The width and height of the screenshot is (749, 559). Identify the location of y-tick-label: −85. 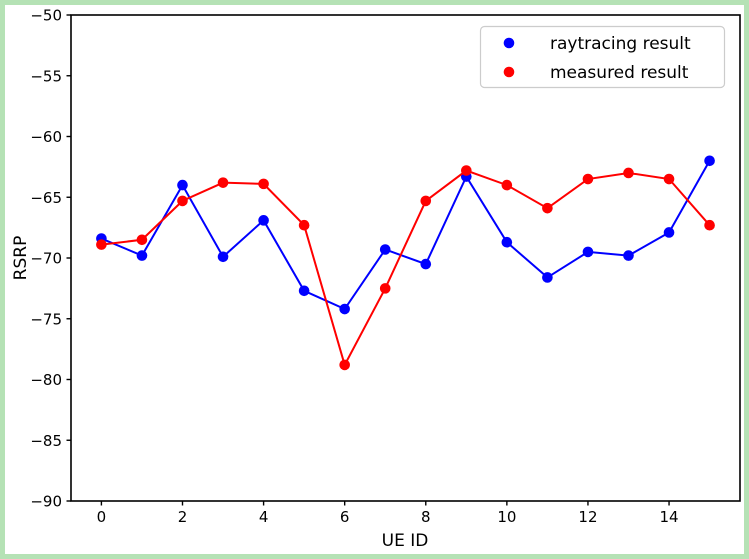
(46, 441).